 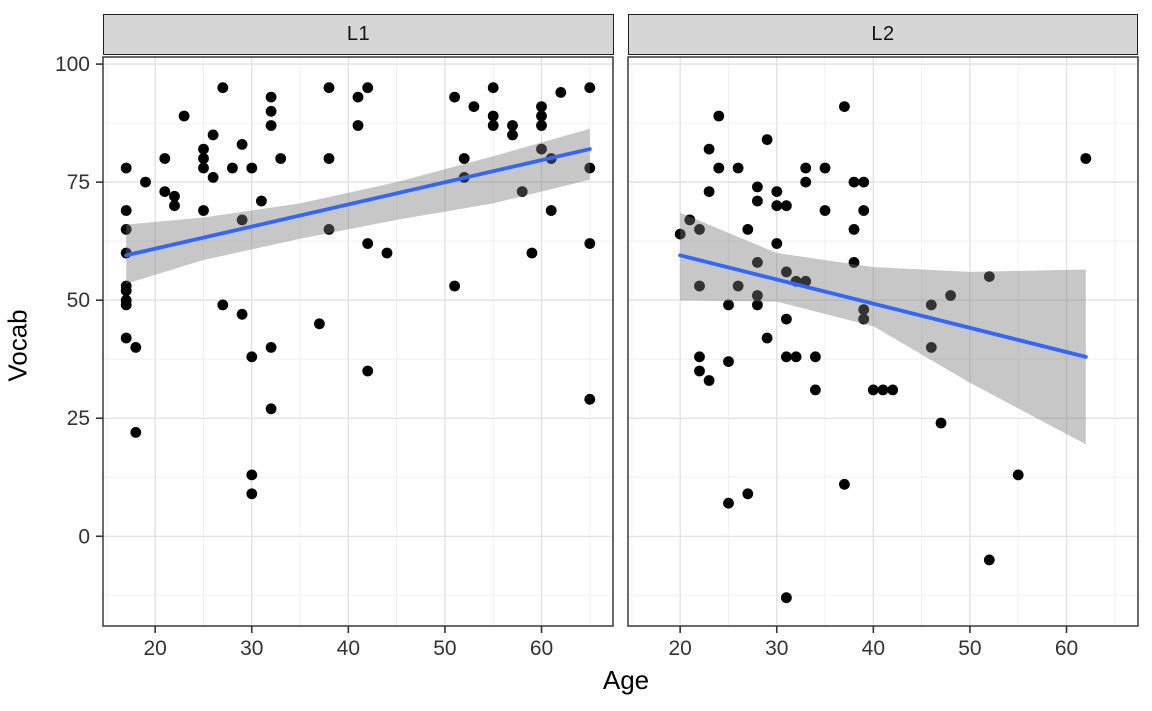 What do you see at coordinates (969, 648) in the screenshot?
I see `x-tick-label: 50` at bounding box center [969, 648].